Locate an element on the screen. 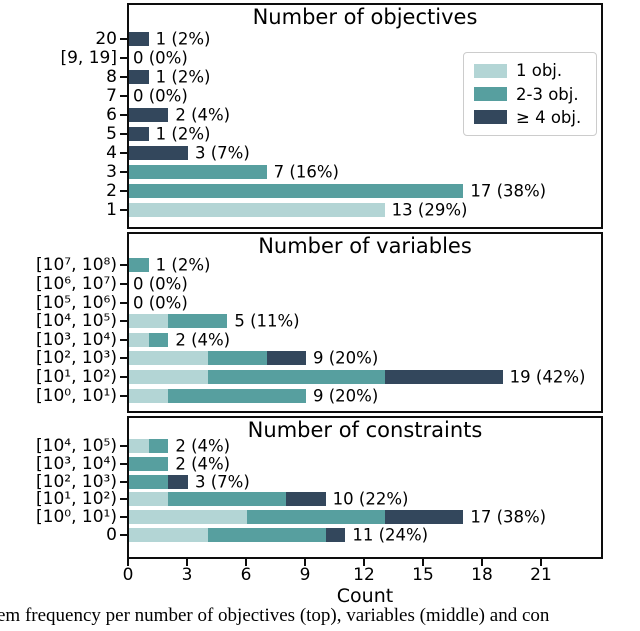  bar-row: [10⁰, 10¹) 9 (20%) is located at coordinates (320, 395).